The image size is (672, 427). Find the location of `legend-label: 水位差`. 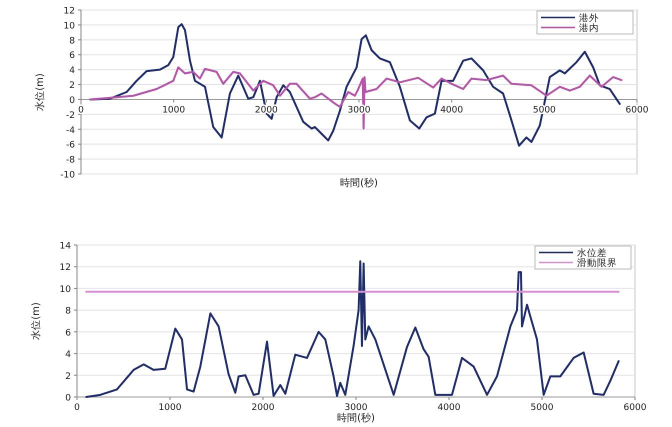

legend-label: 水位差 is located at coordinates (592, 253).